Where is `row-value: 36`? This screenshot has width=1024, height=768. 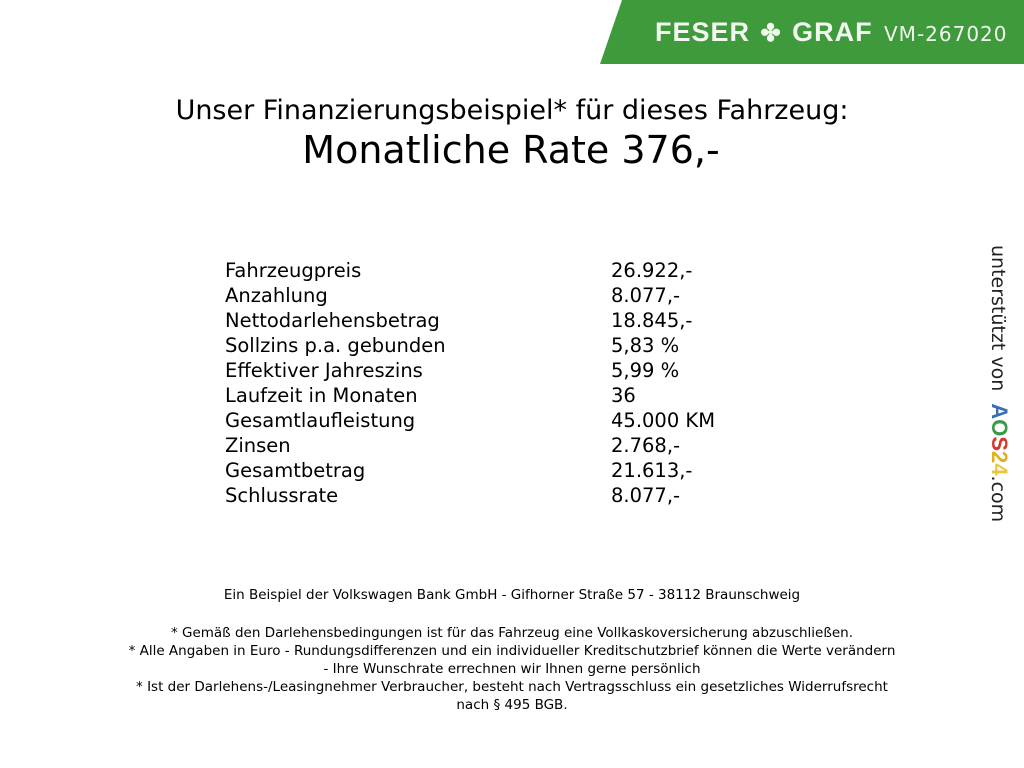
row-value: 36 is located at coordinates (623, 395).